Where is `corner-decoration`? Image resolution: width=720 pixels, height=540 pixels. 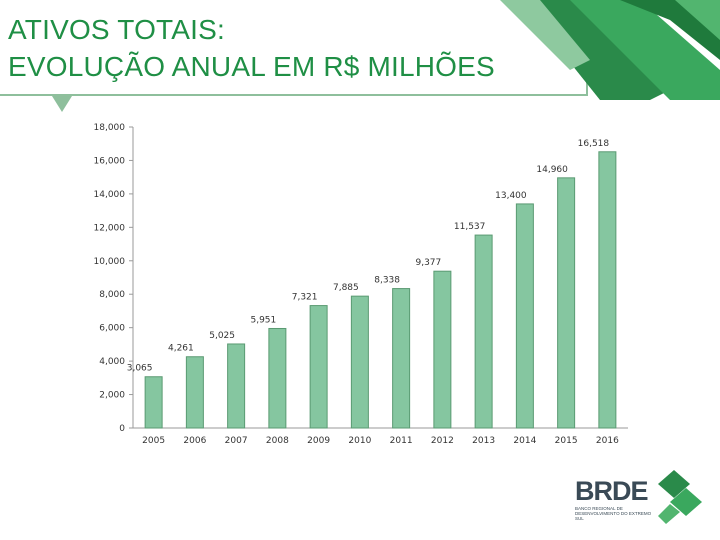 corner-decoration is located at coordinates (610, 50).